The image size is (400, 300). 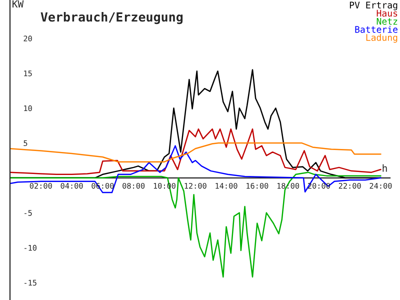 What do you see at coordinates (387, 13) in the screenshot?
I see `text: Haus` at bounding box center [387, 13].